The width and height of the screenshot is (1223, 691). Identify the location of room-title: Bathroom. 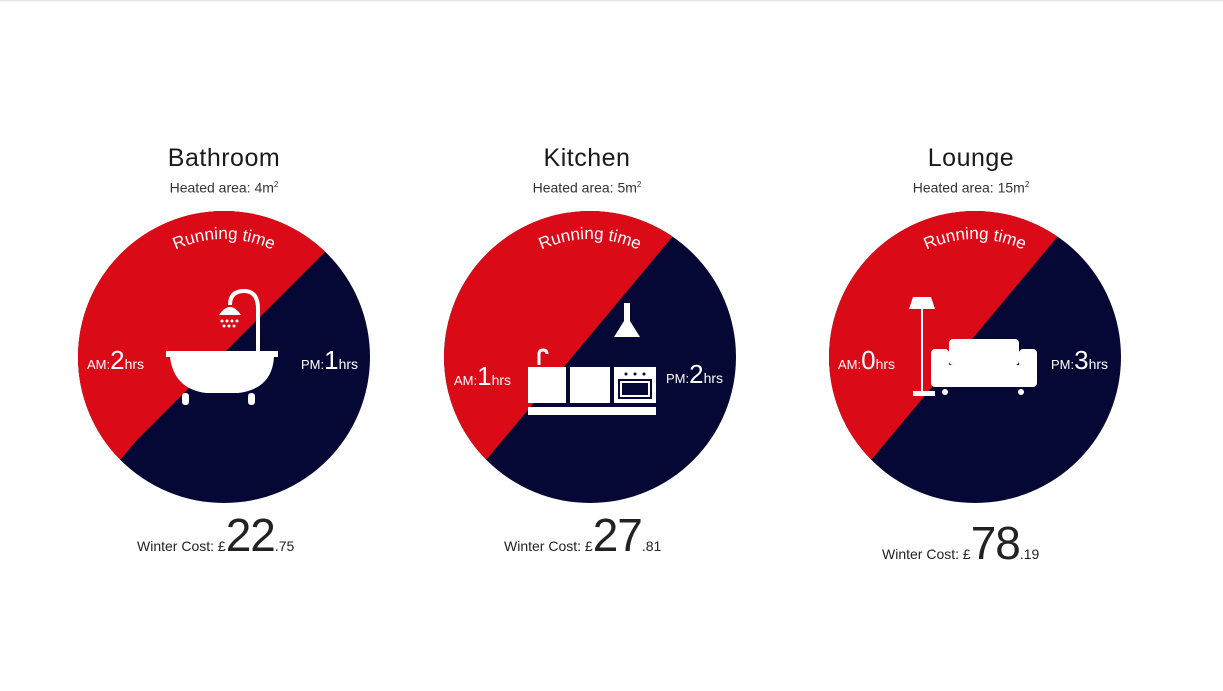
(224, 158).